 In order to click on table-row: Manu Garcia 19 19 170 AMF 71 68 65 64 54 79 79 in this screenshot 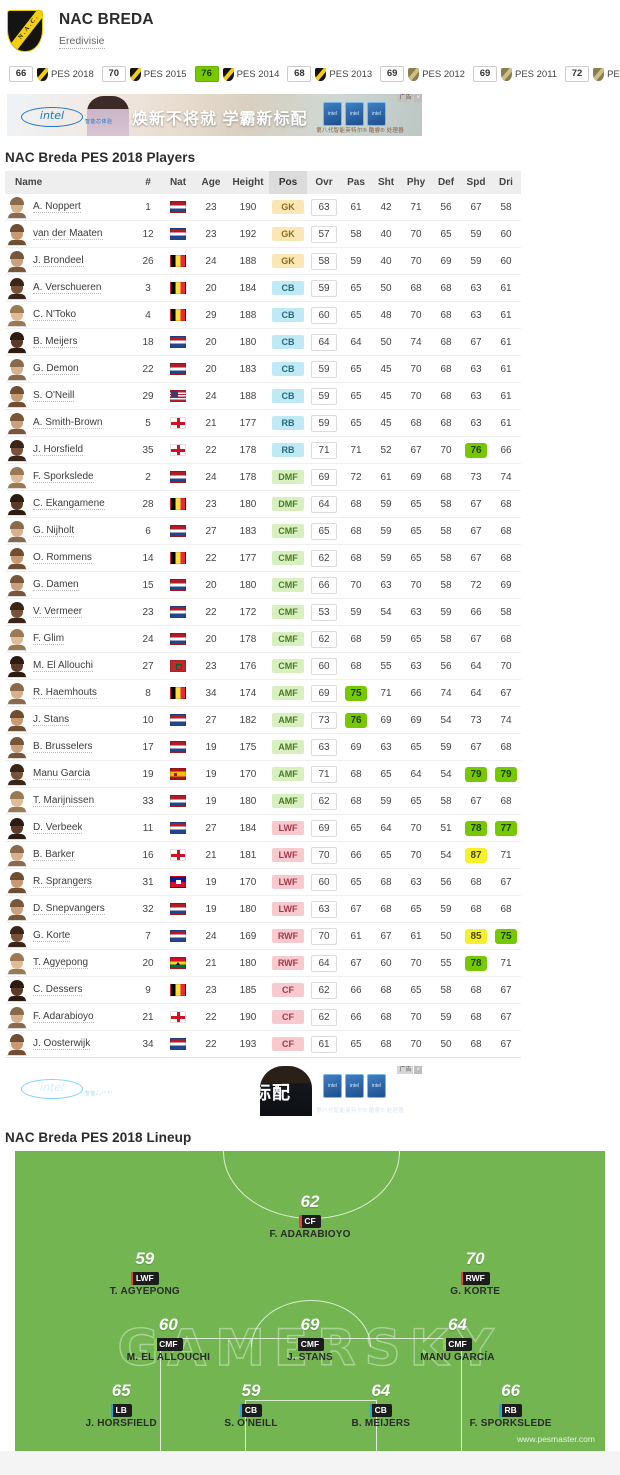, I will do `click(263, 774)`.